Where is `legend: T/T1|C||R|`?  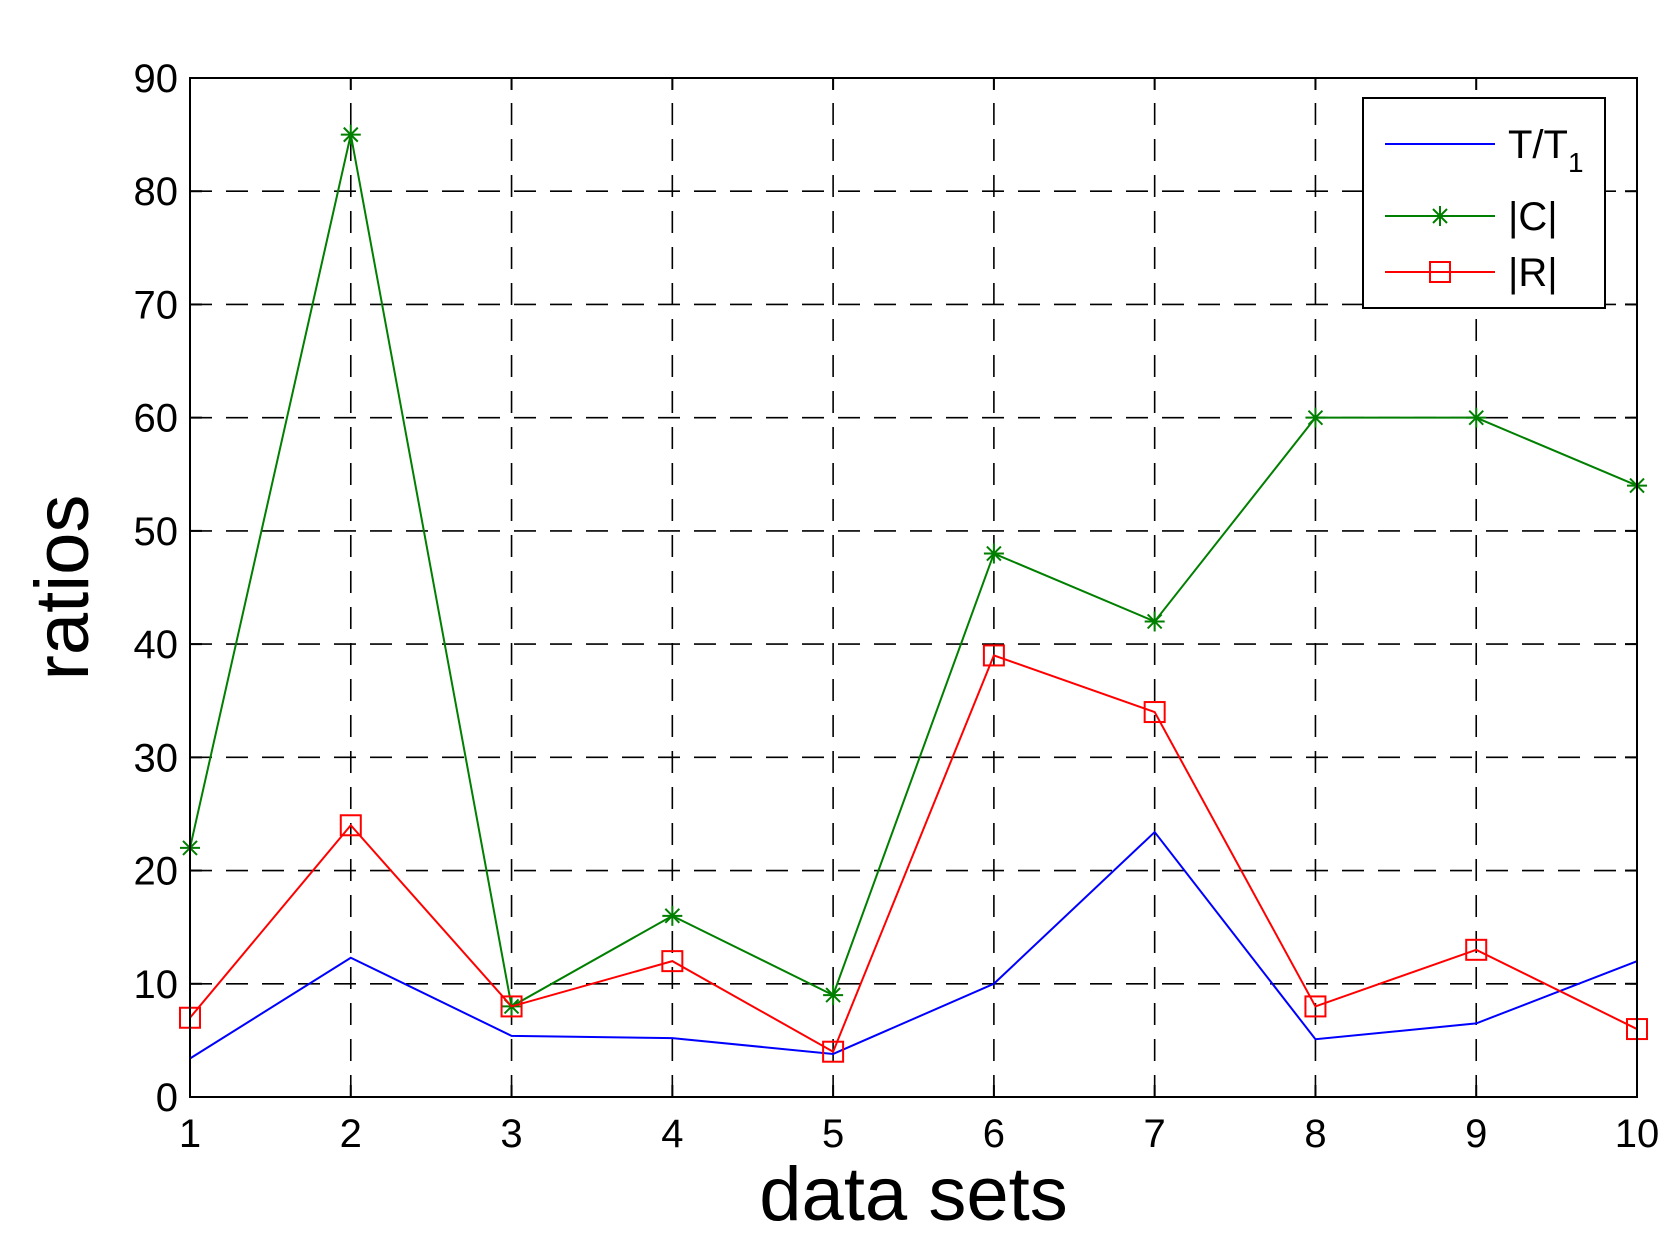
legend: T/T1|C||R| is located at coordinates (1484, 203).